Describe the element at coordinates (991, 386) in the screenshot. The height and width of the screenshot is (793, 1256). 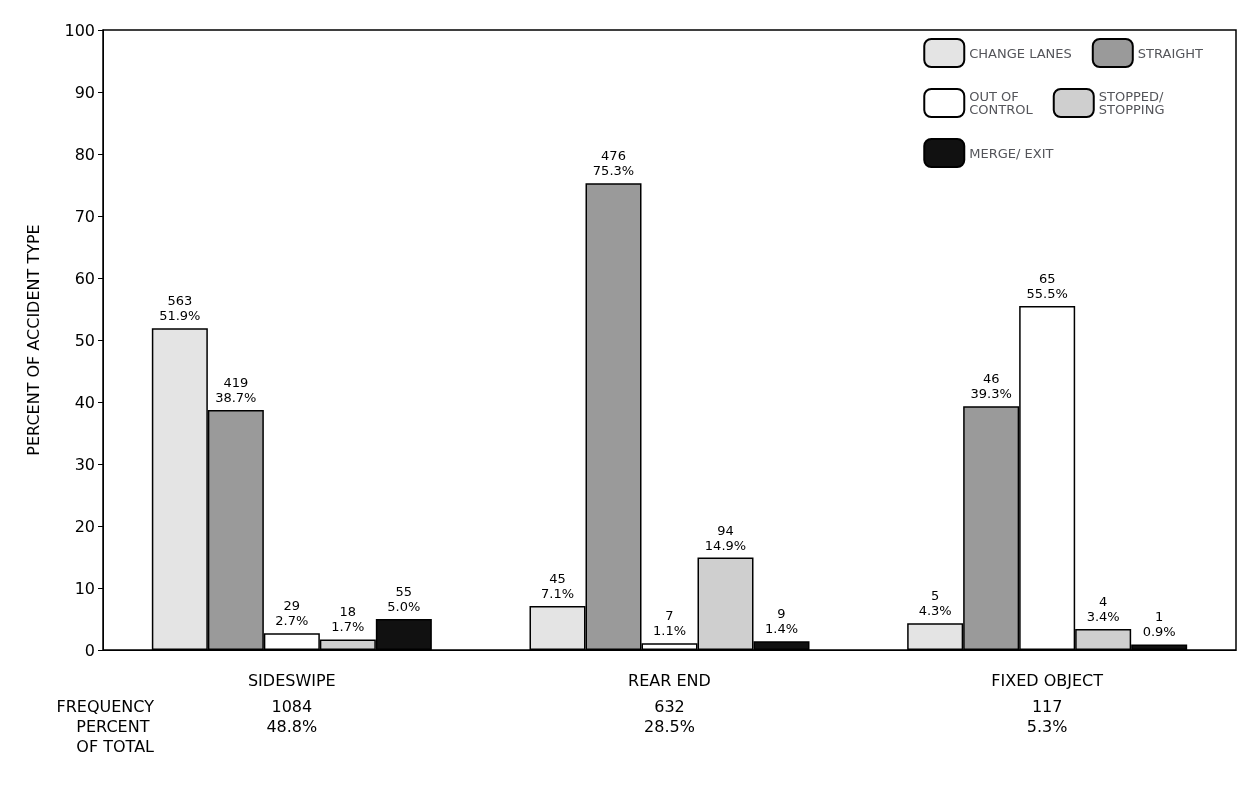
I see `data-label: 46 39.3%` at that location.